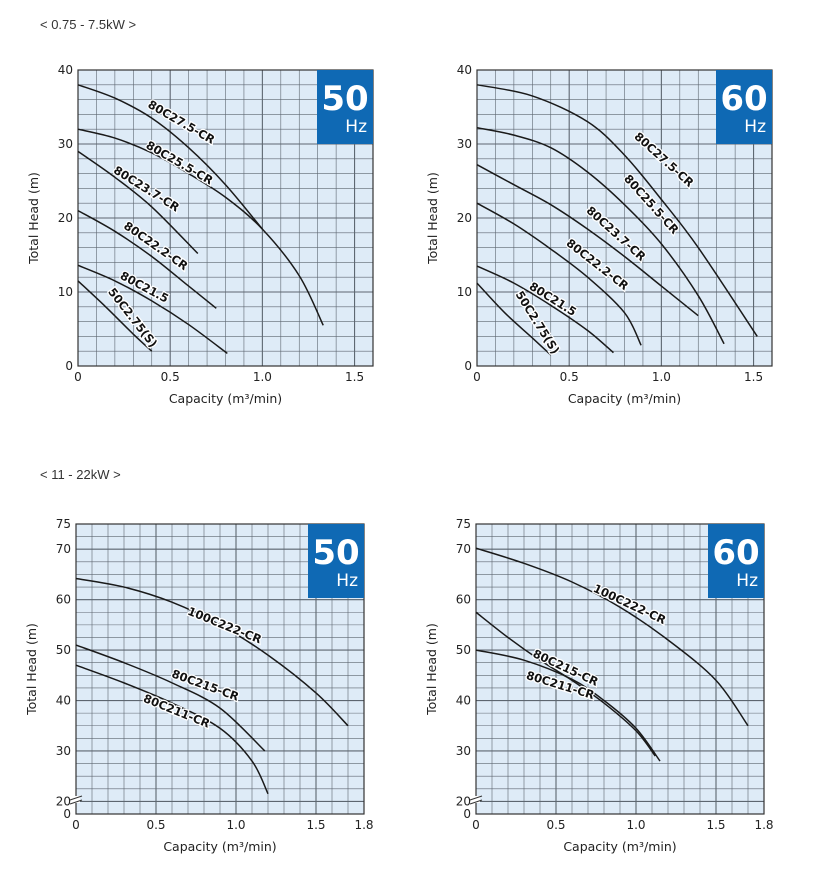  I want to click on section-label-large-pumps: < 11 - 22kW >, so click(80, 474).